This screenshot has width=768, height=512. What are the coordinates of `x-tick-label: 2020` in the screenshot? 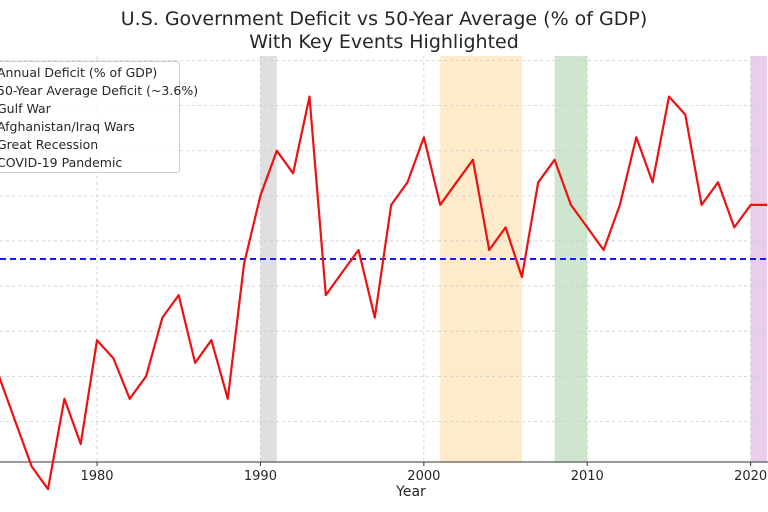 It's located at (750, 476).